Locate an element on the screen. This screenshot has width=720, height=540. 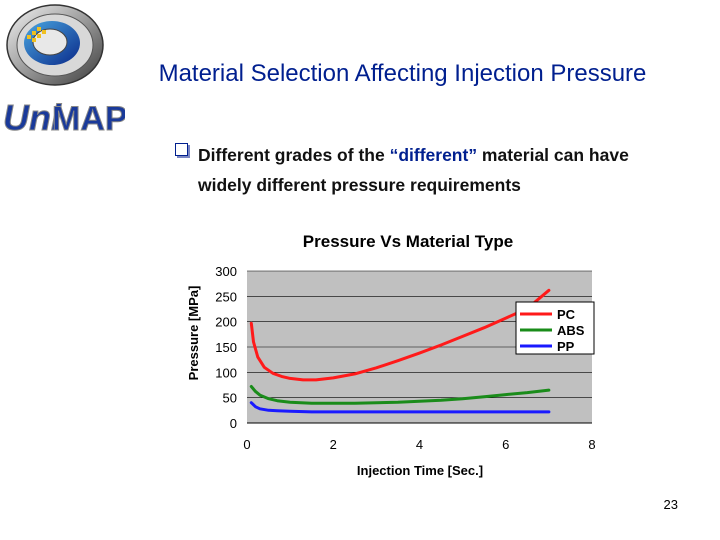
unimap-crest-icon is located at coordinates (55, 45).